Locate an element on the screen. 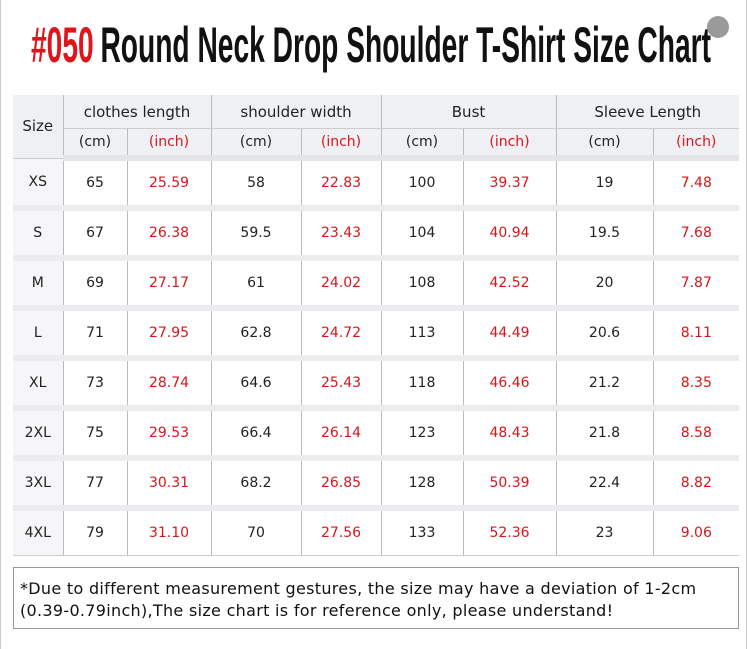 The image size is (747, 649). value-cell: 21.8 is located at coordinates (605, 434).